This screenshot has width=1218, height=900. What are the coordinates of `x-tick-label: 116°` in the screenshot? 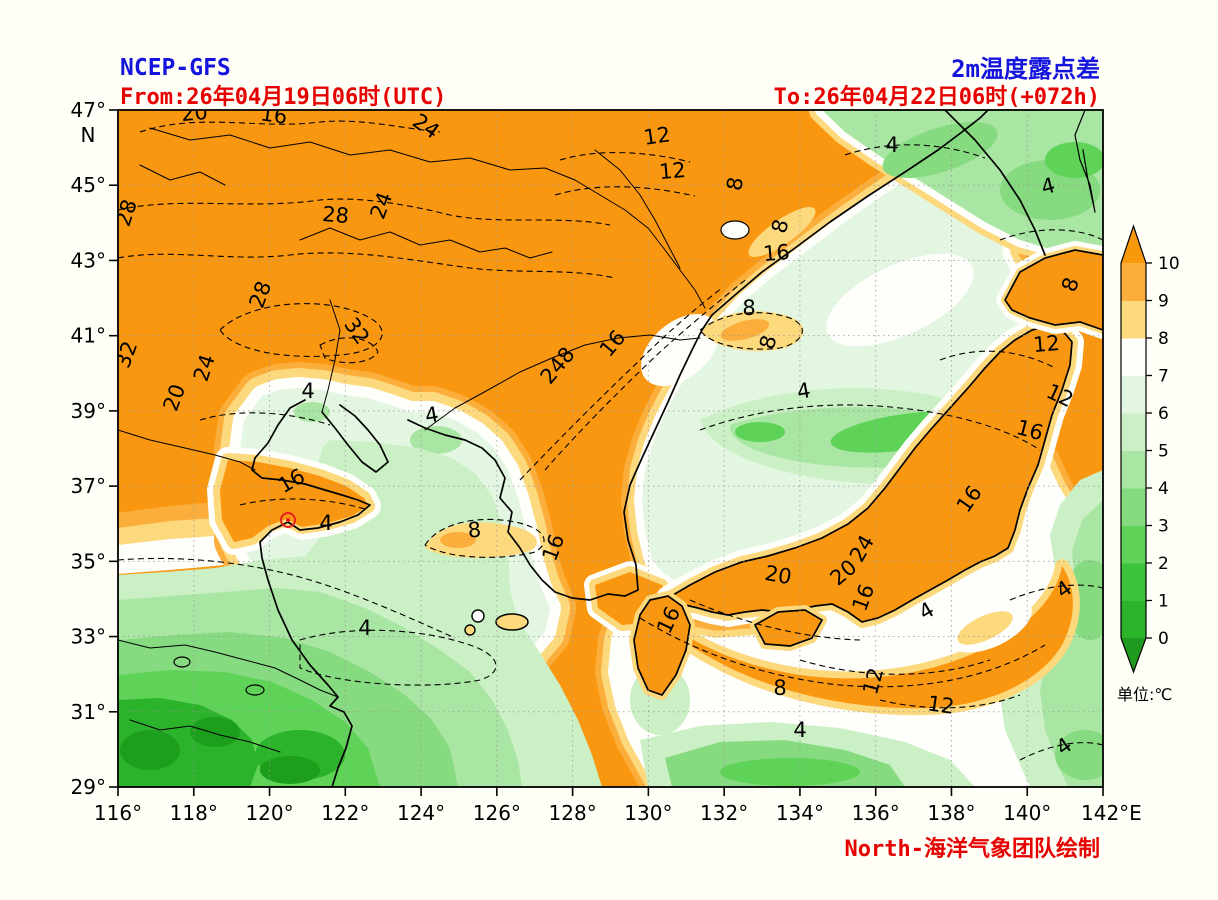 It's located at (118, 813).